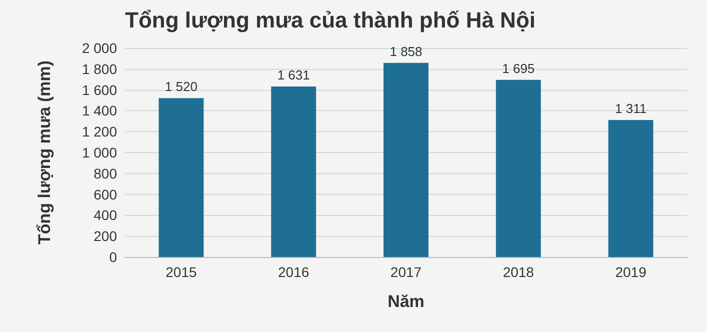 The height and width of the screenshot is (332, 707). I want to click on x-tick-label: 2018, so click(518, 272).